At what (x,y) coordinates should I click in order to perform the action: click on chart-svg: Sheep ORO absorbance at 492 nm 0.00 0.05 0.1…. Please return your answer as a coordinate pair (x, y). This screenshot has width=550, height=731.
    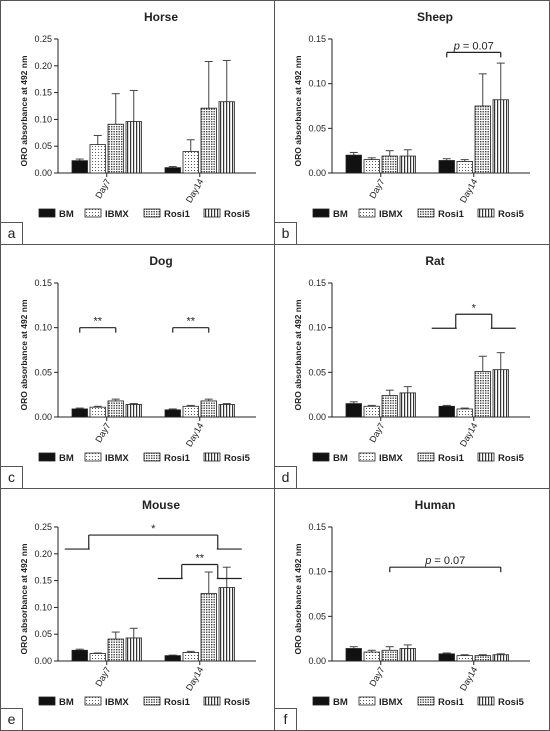
    Looking at the image, I should click on (411, 115).